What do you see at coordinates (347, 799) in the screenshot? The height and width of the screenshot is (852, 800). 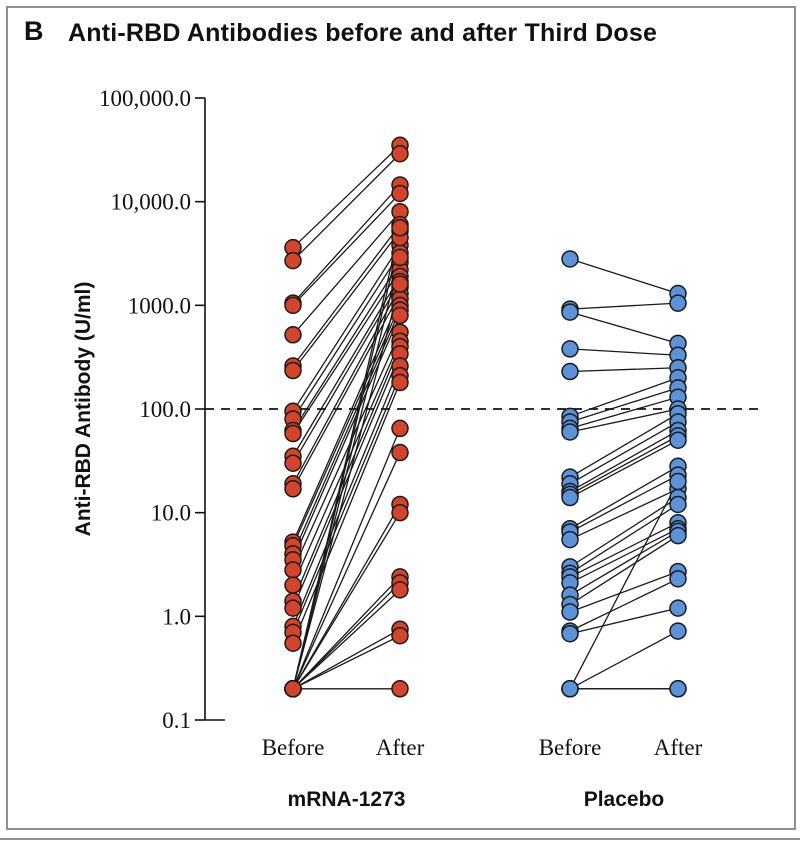 I see `group-label: mRNA-1273` at bounding box center [347, 799].